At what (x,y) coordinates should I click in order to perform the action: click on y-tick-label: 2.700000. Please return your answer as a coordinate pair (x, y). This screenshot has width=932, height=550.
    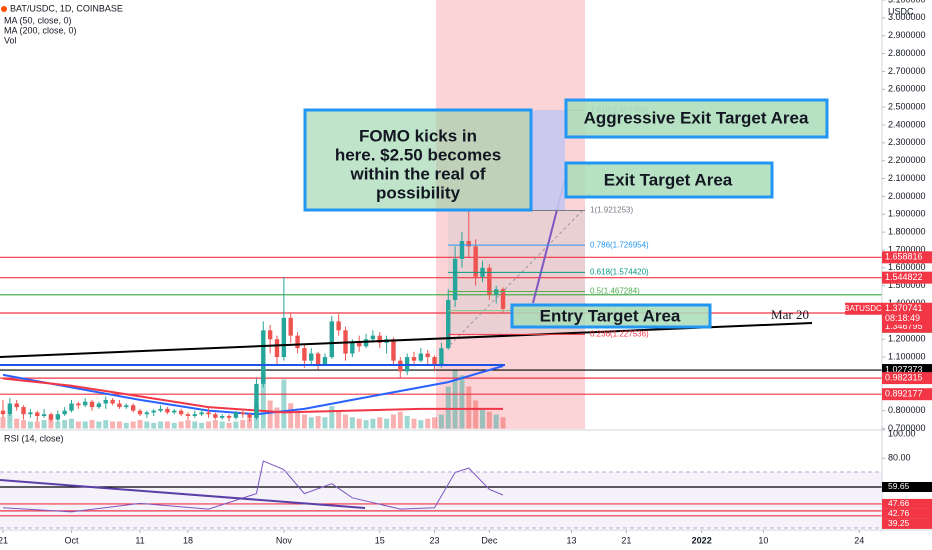
    Looking at the image, I should click on (907, 71).